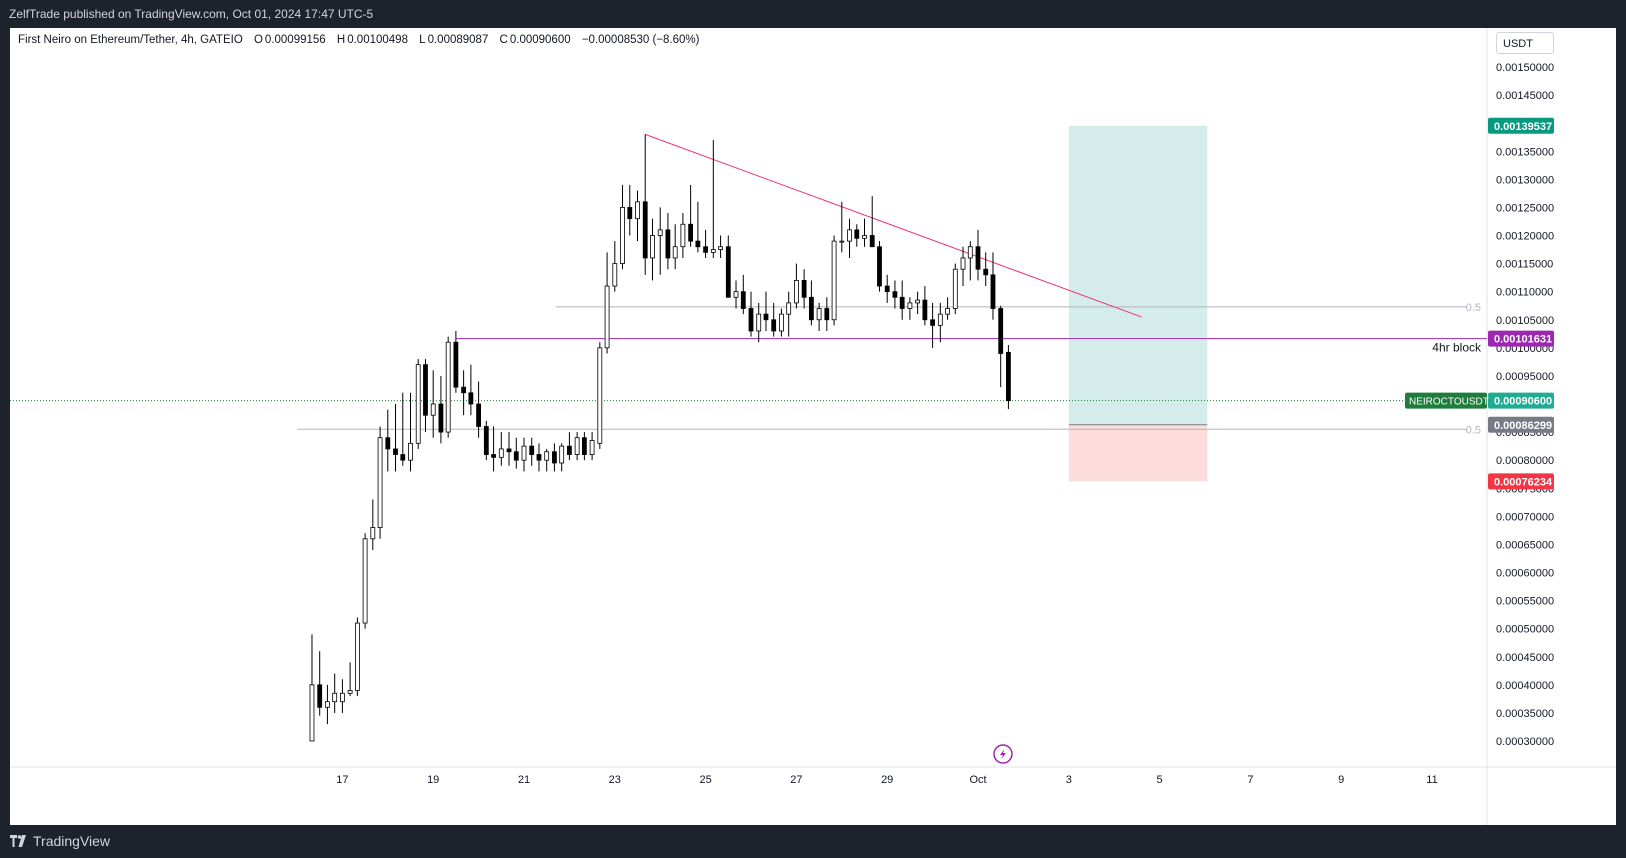  I want to click on price-tick-label: 0.00070000, so click(1525, 517).